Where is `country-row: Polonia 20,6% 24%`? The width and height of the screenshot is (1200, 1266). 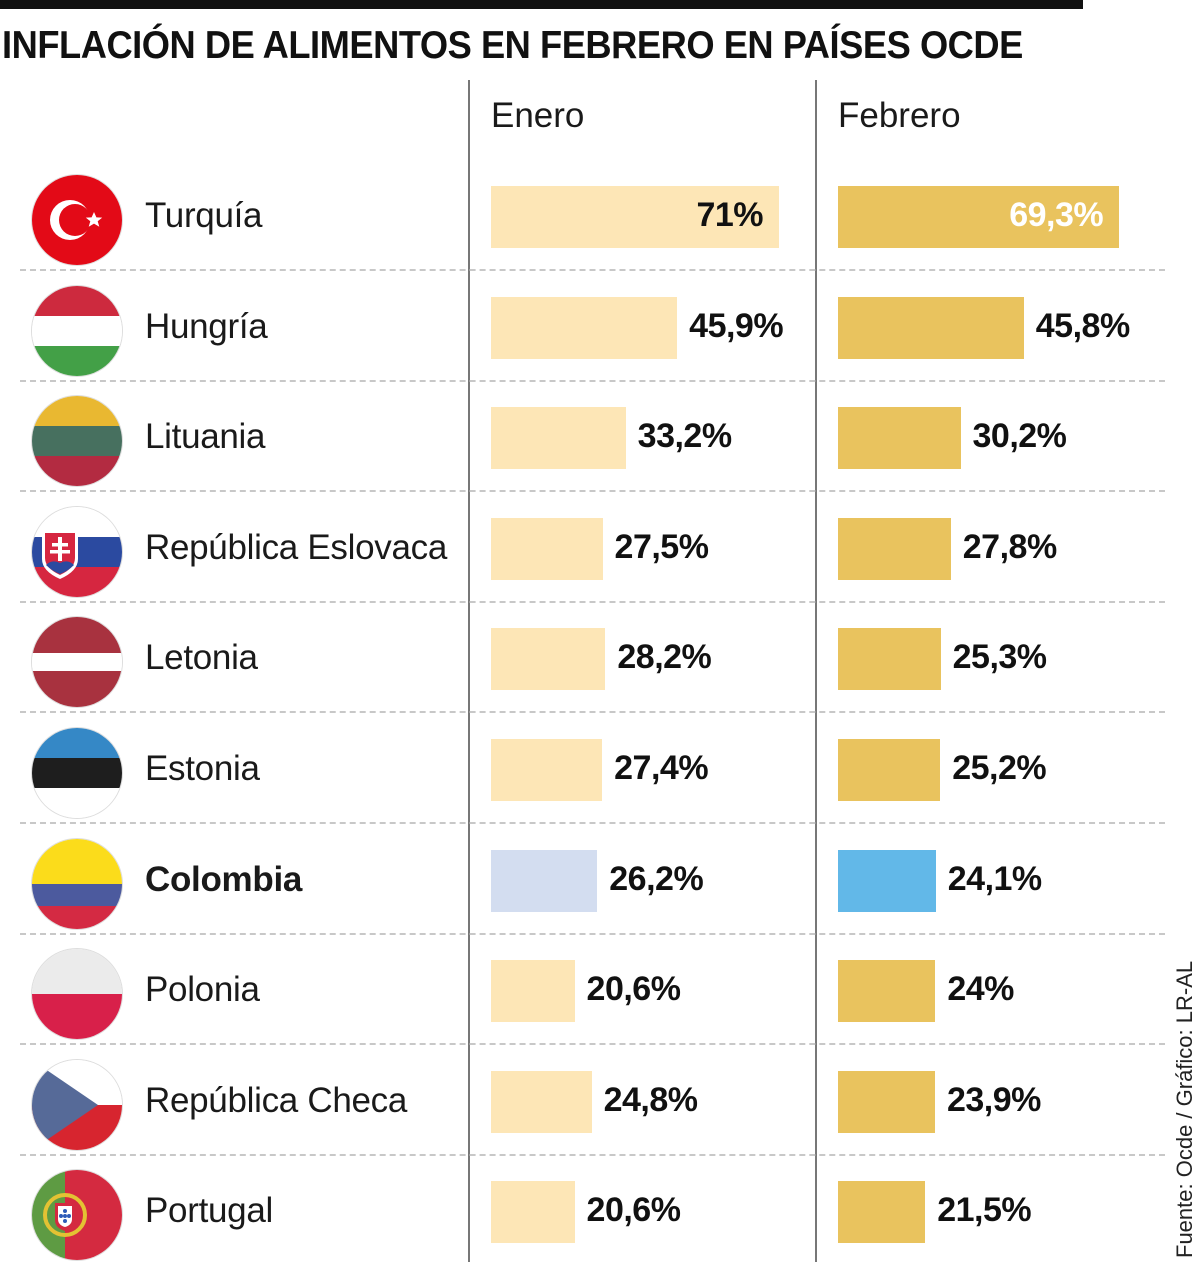 country-row: Polonia 20,6% 24% is located at coordinates (582, 990).